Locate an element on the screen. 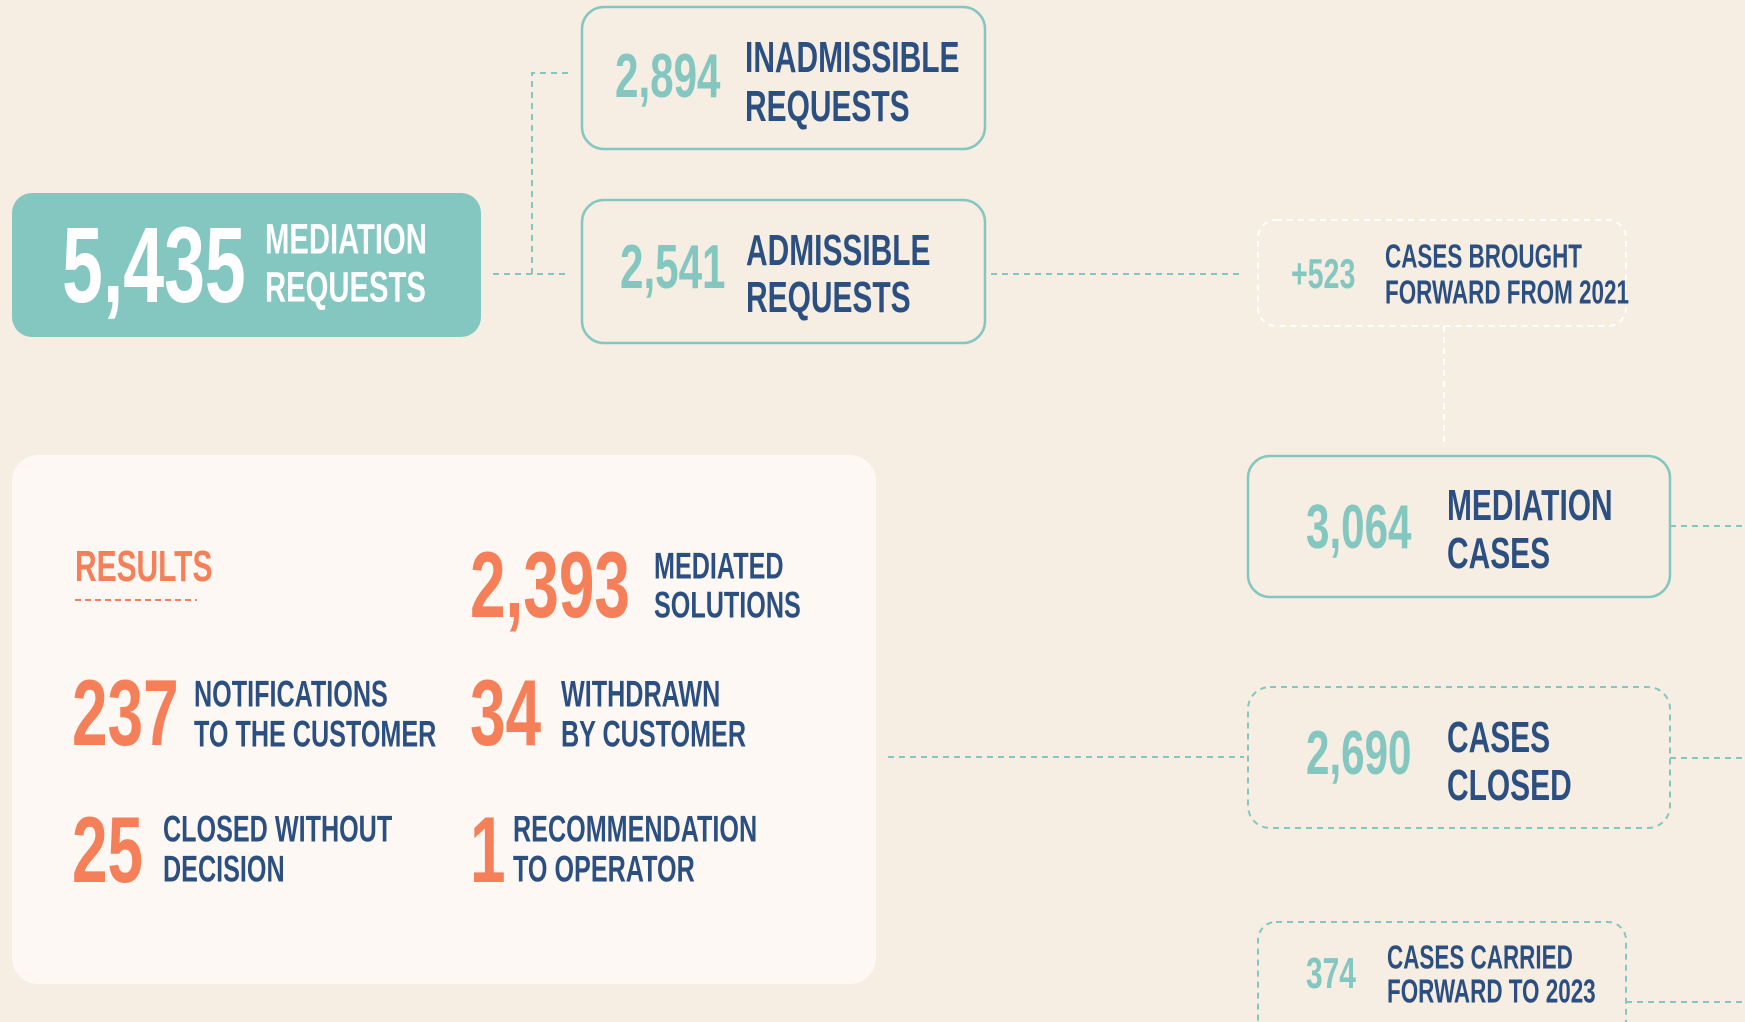 Image resolution: width=1745 pixels, height=1022 pixels. result-value: 2,393 is located at coordinates (550, 584).